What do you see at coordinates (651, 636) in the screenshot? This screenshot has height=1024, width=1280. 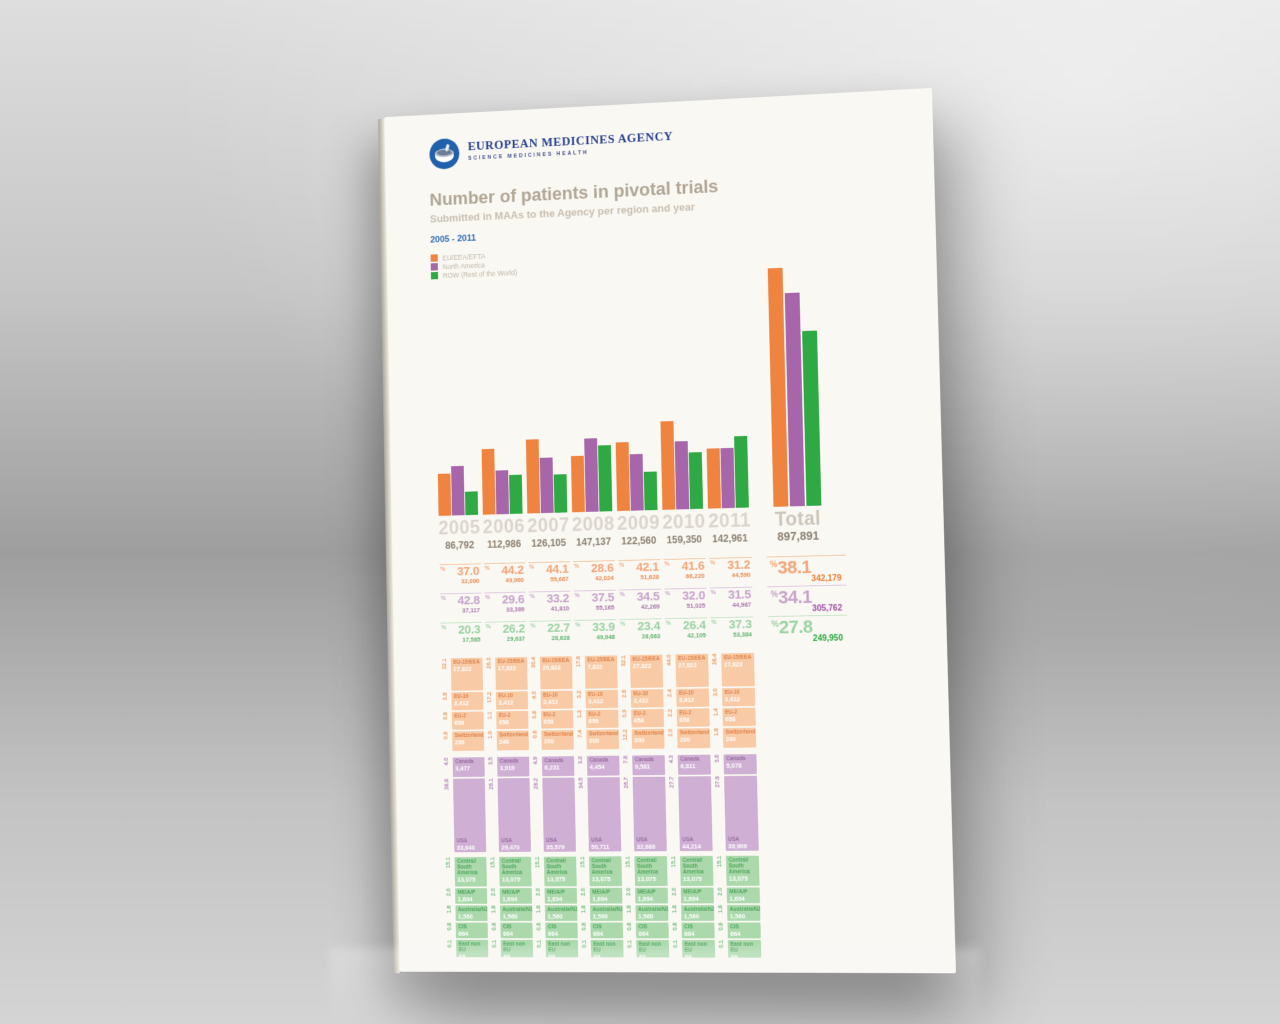 I see `pct-count: 28,663` at bounding box center [651, 636].